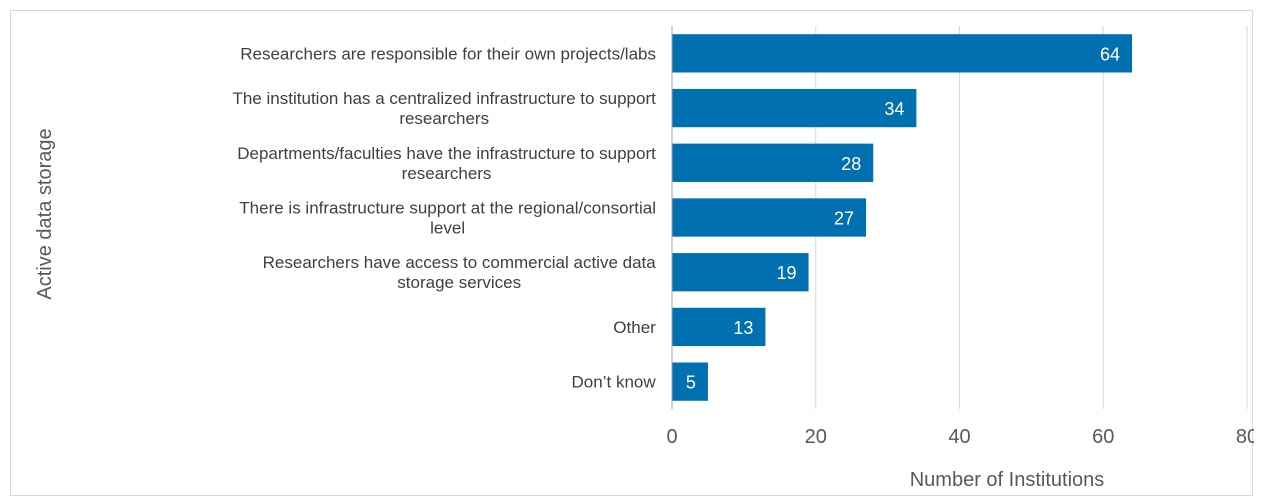  I want to click on data-label: 28, so click(851, 164).